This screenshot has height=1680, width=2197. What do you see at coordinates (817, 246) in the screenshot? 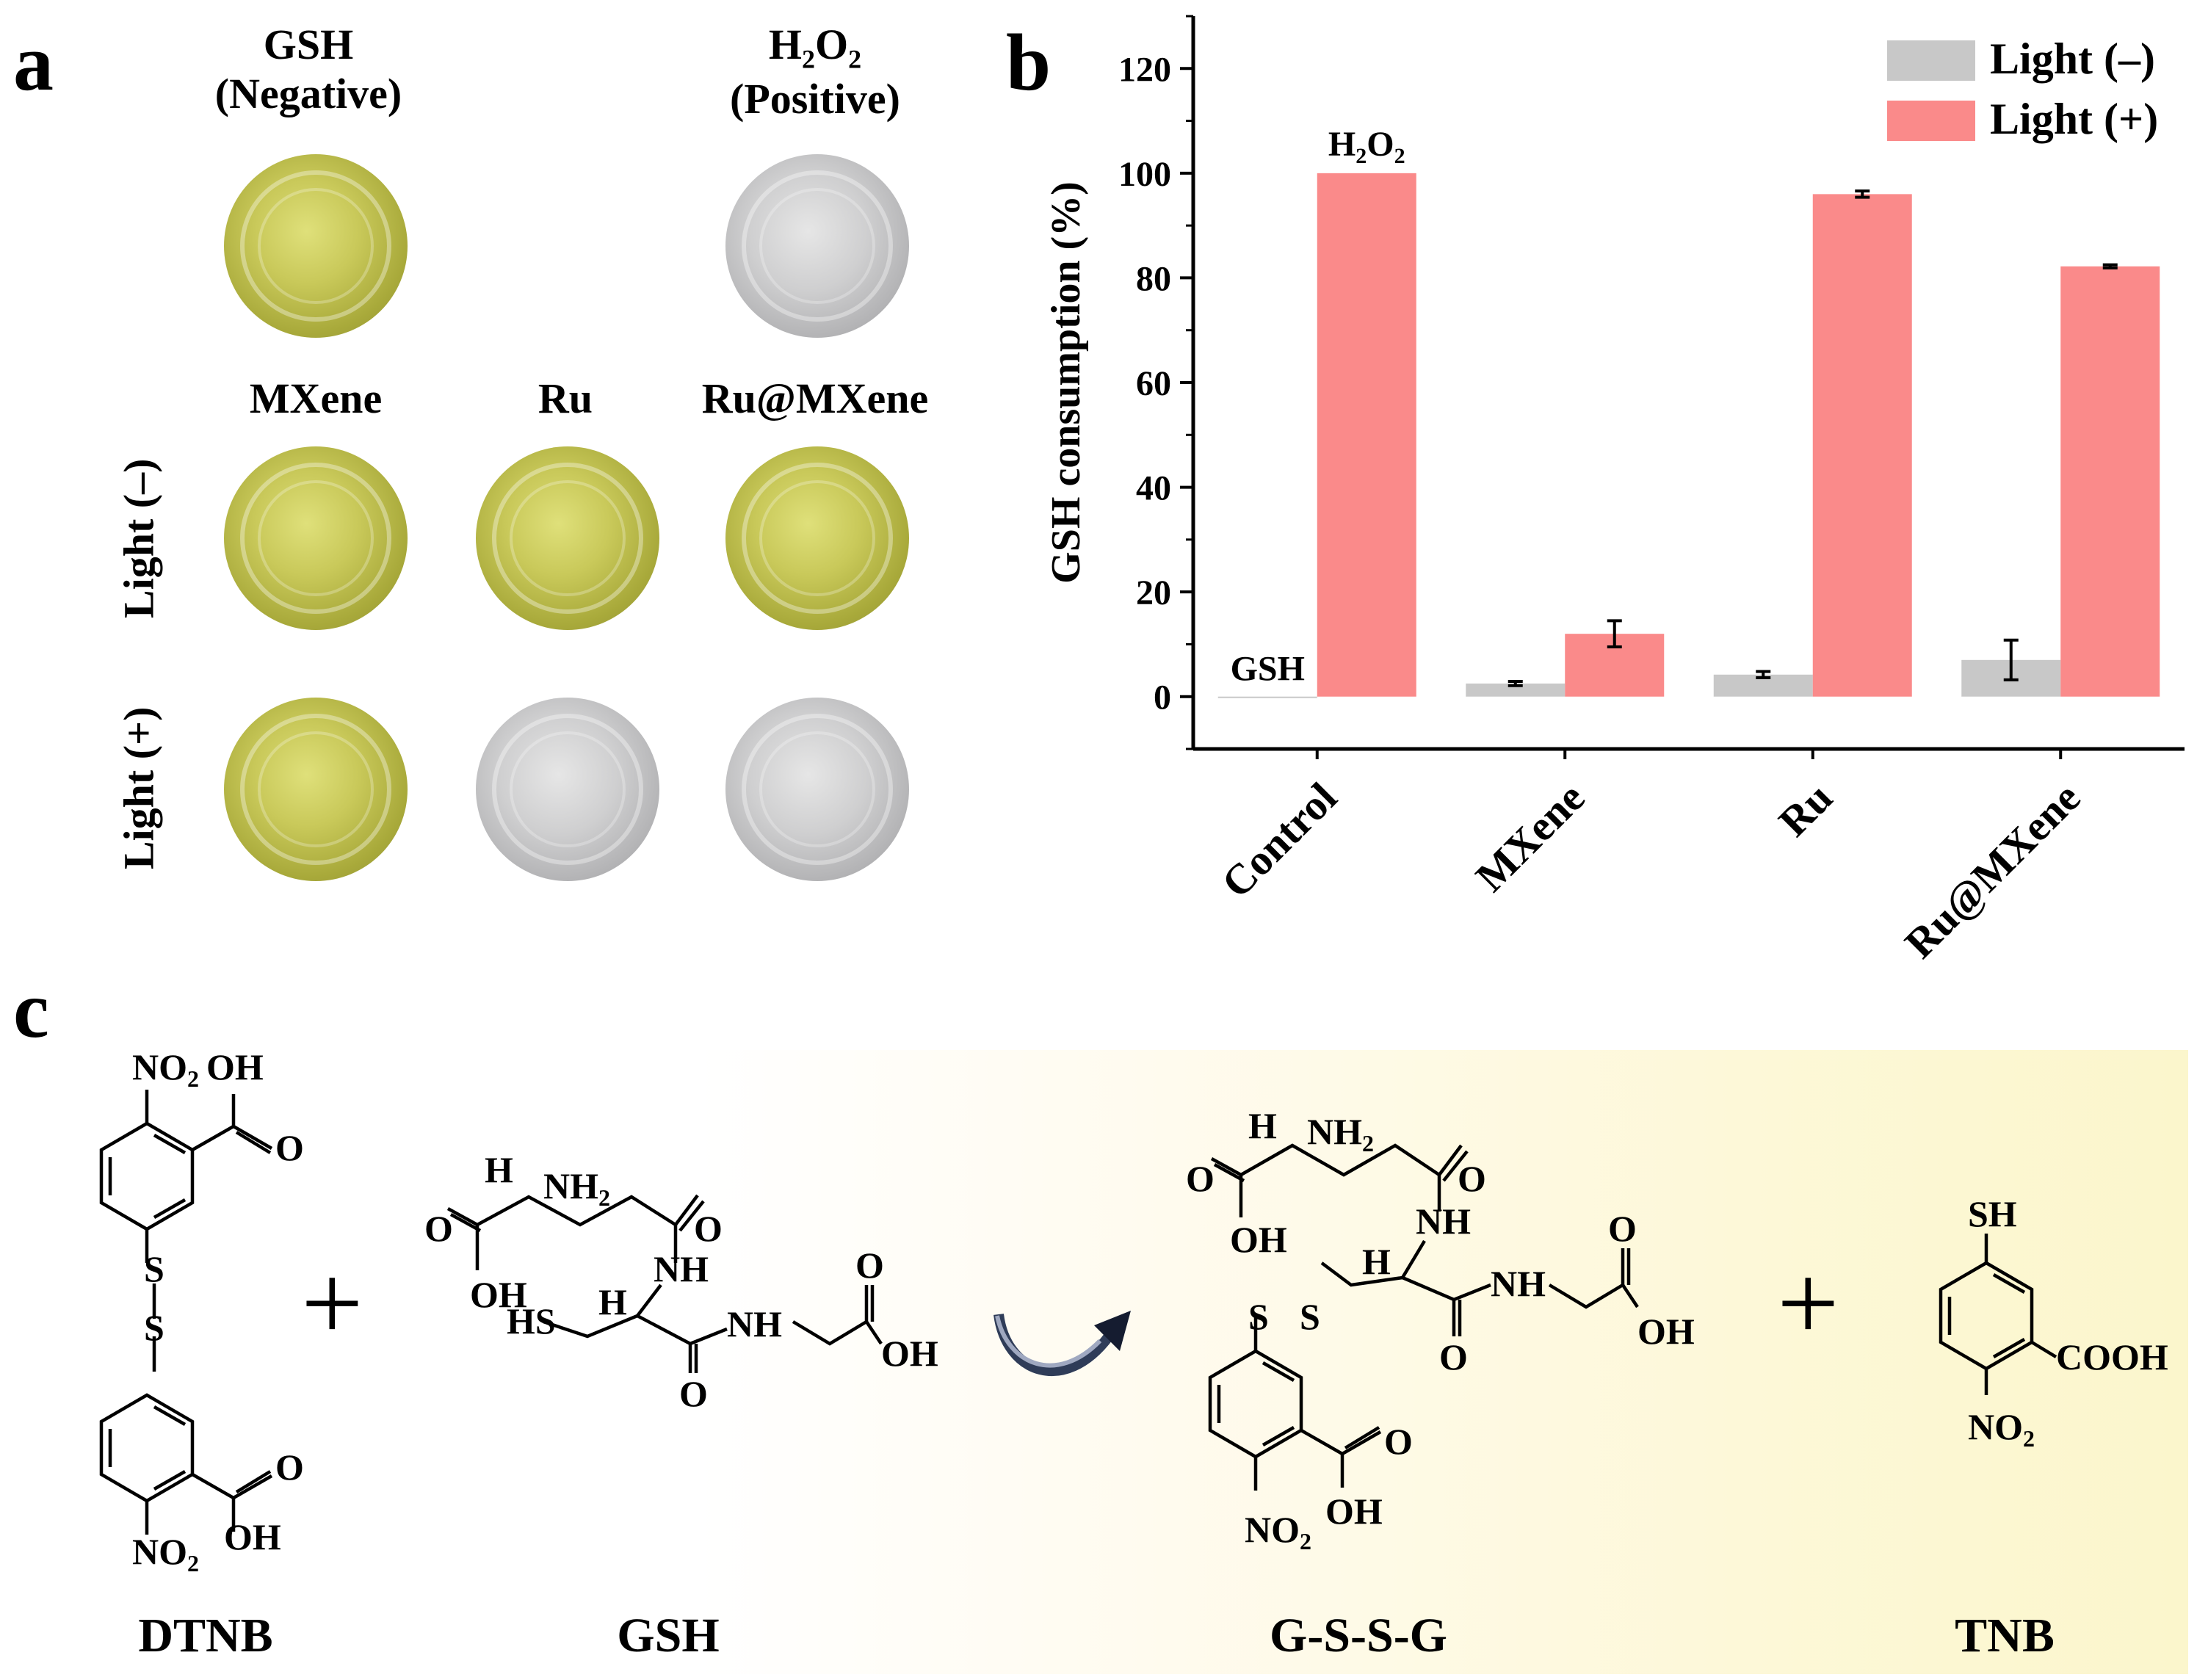
I see `well-h2o2-positive` at bounding box center [817, 246].